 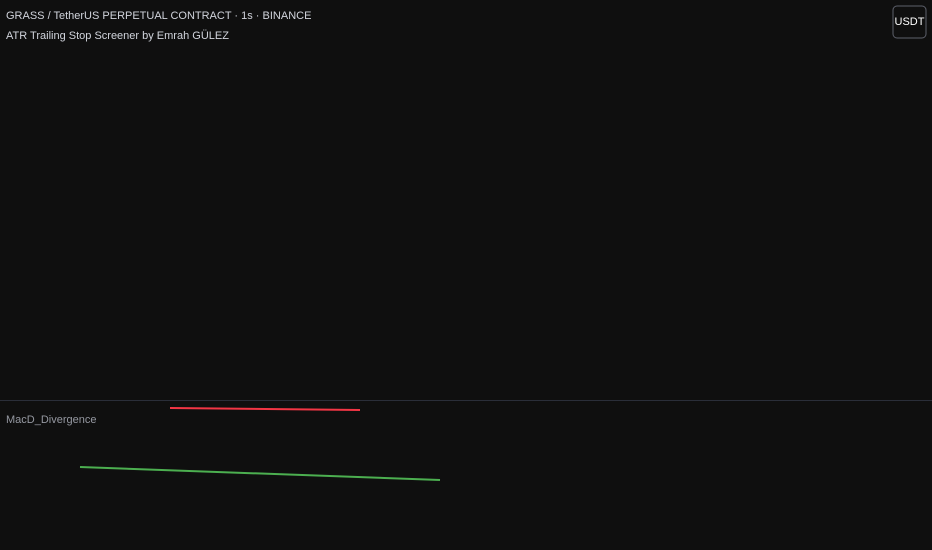 I want to click on time-axis-area, so click(x=466, y=534).